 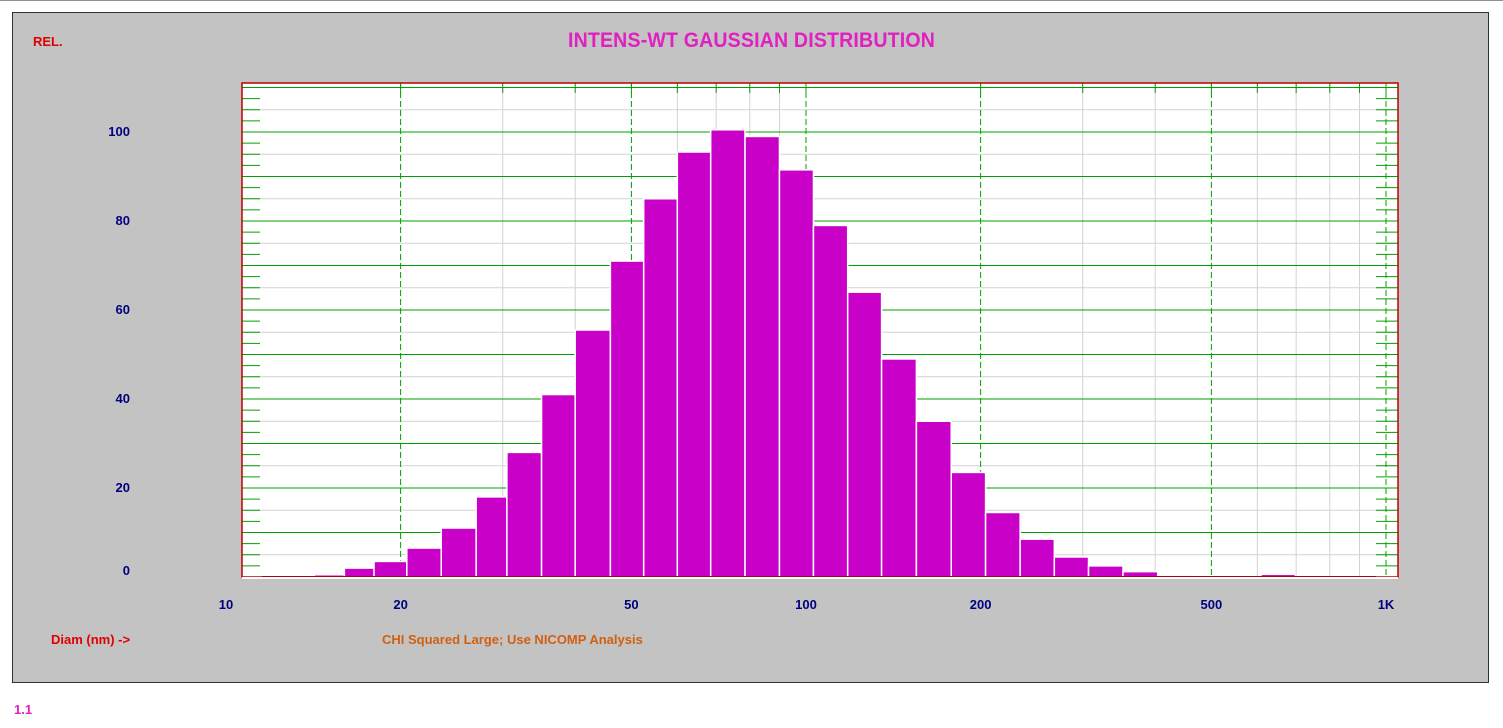 I want to click on y-tick-label: 100, so click(x=119, y=131).